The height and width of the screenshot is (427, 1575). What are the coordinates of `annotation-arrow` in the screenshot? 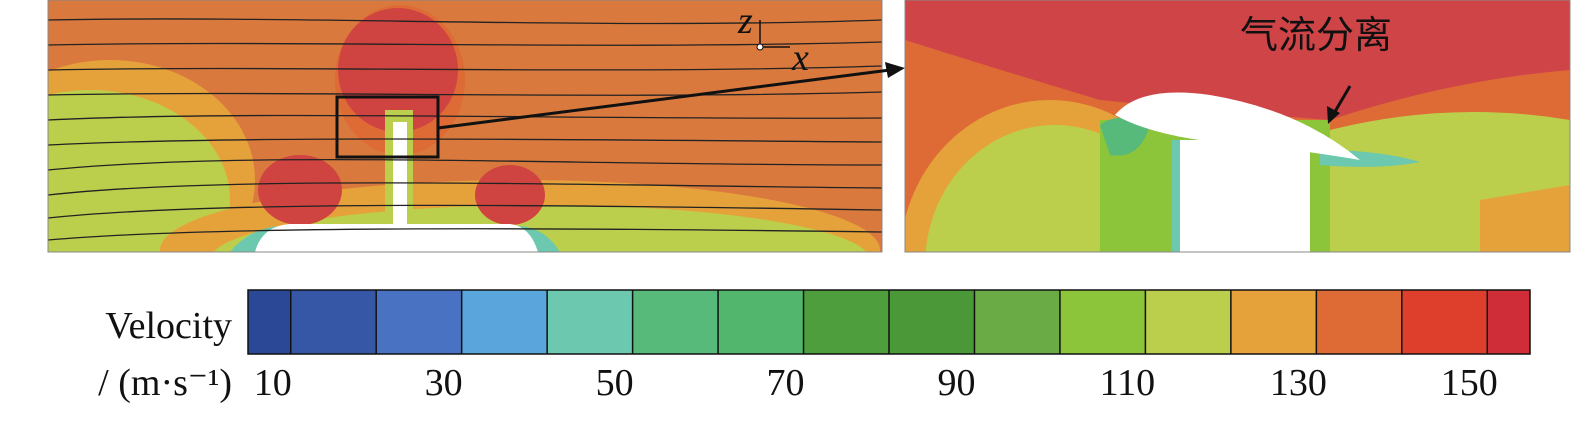 It's located at (1341, 100).